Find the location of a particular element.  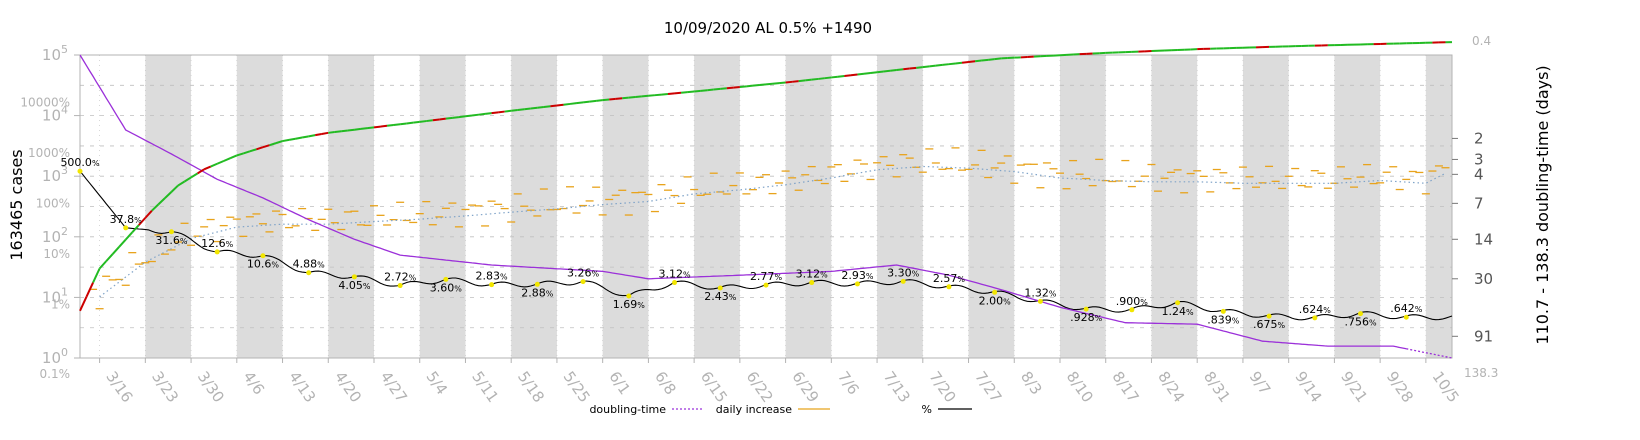

x-tick-label: 7/20 is located at coordinates (943, 387).